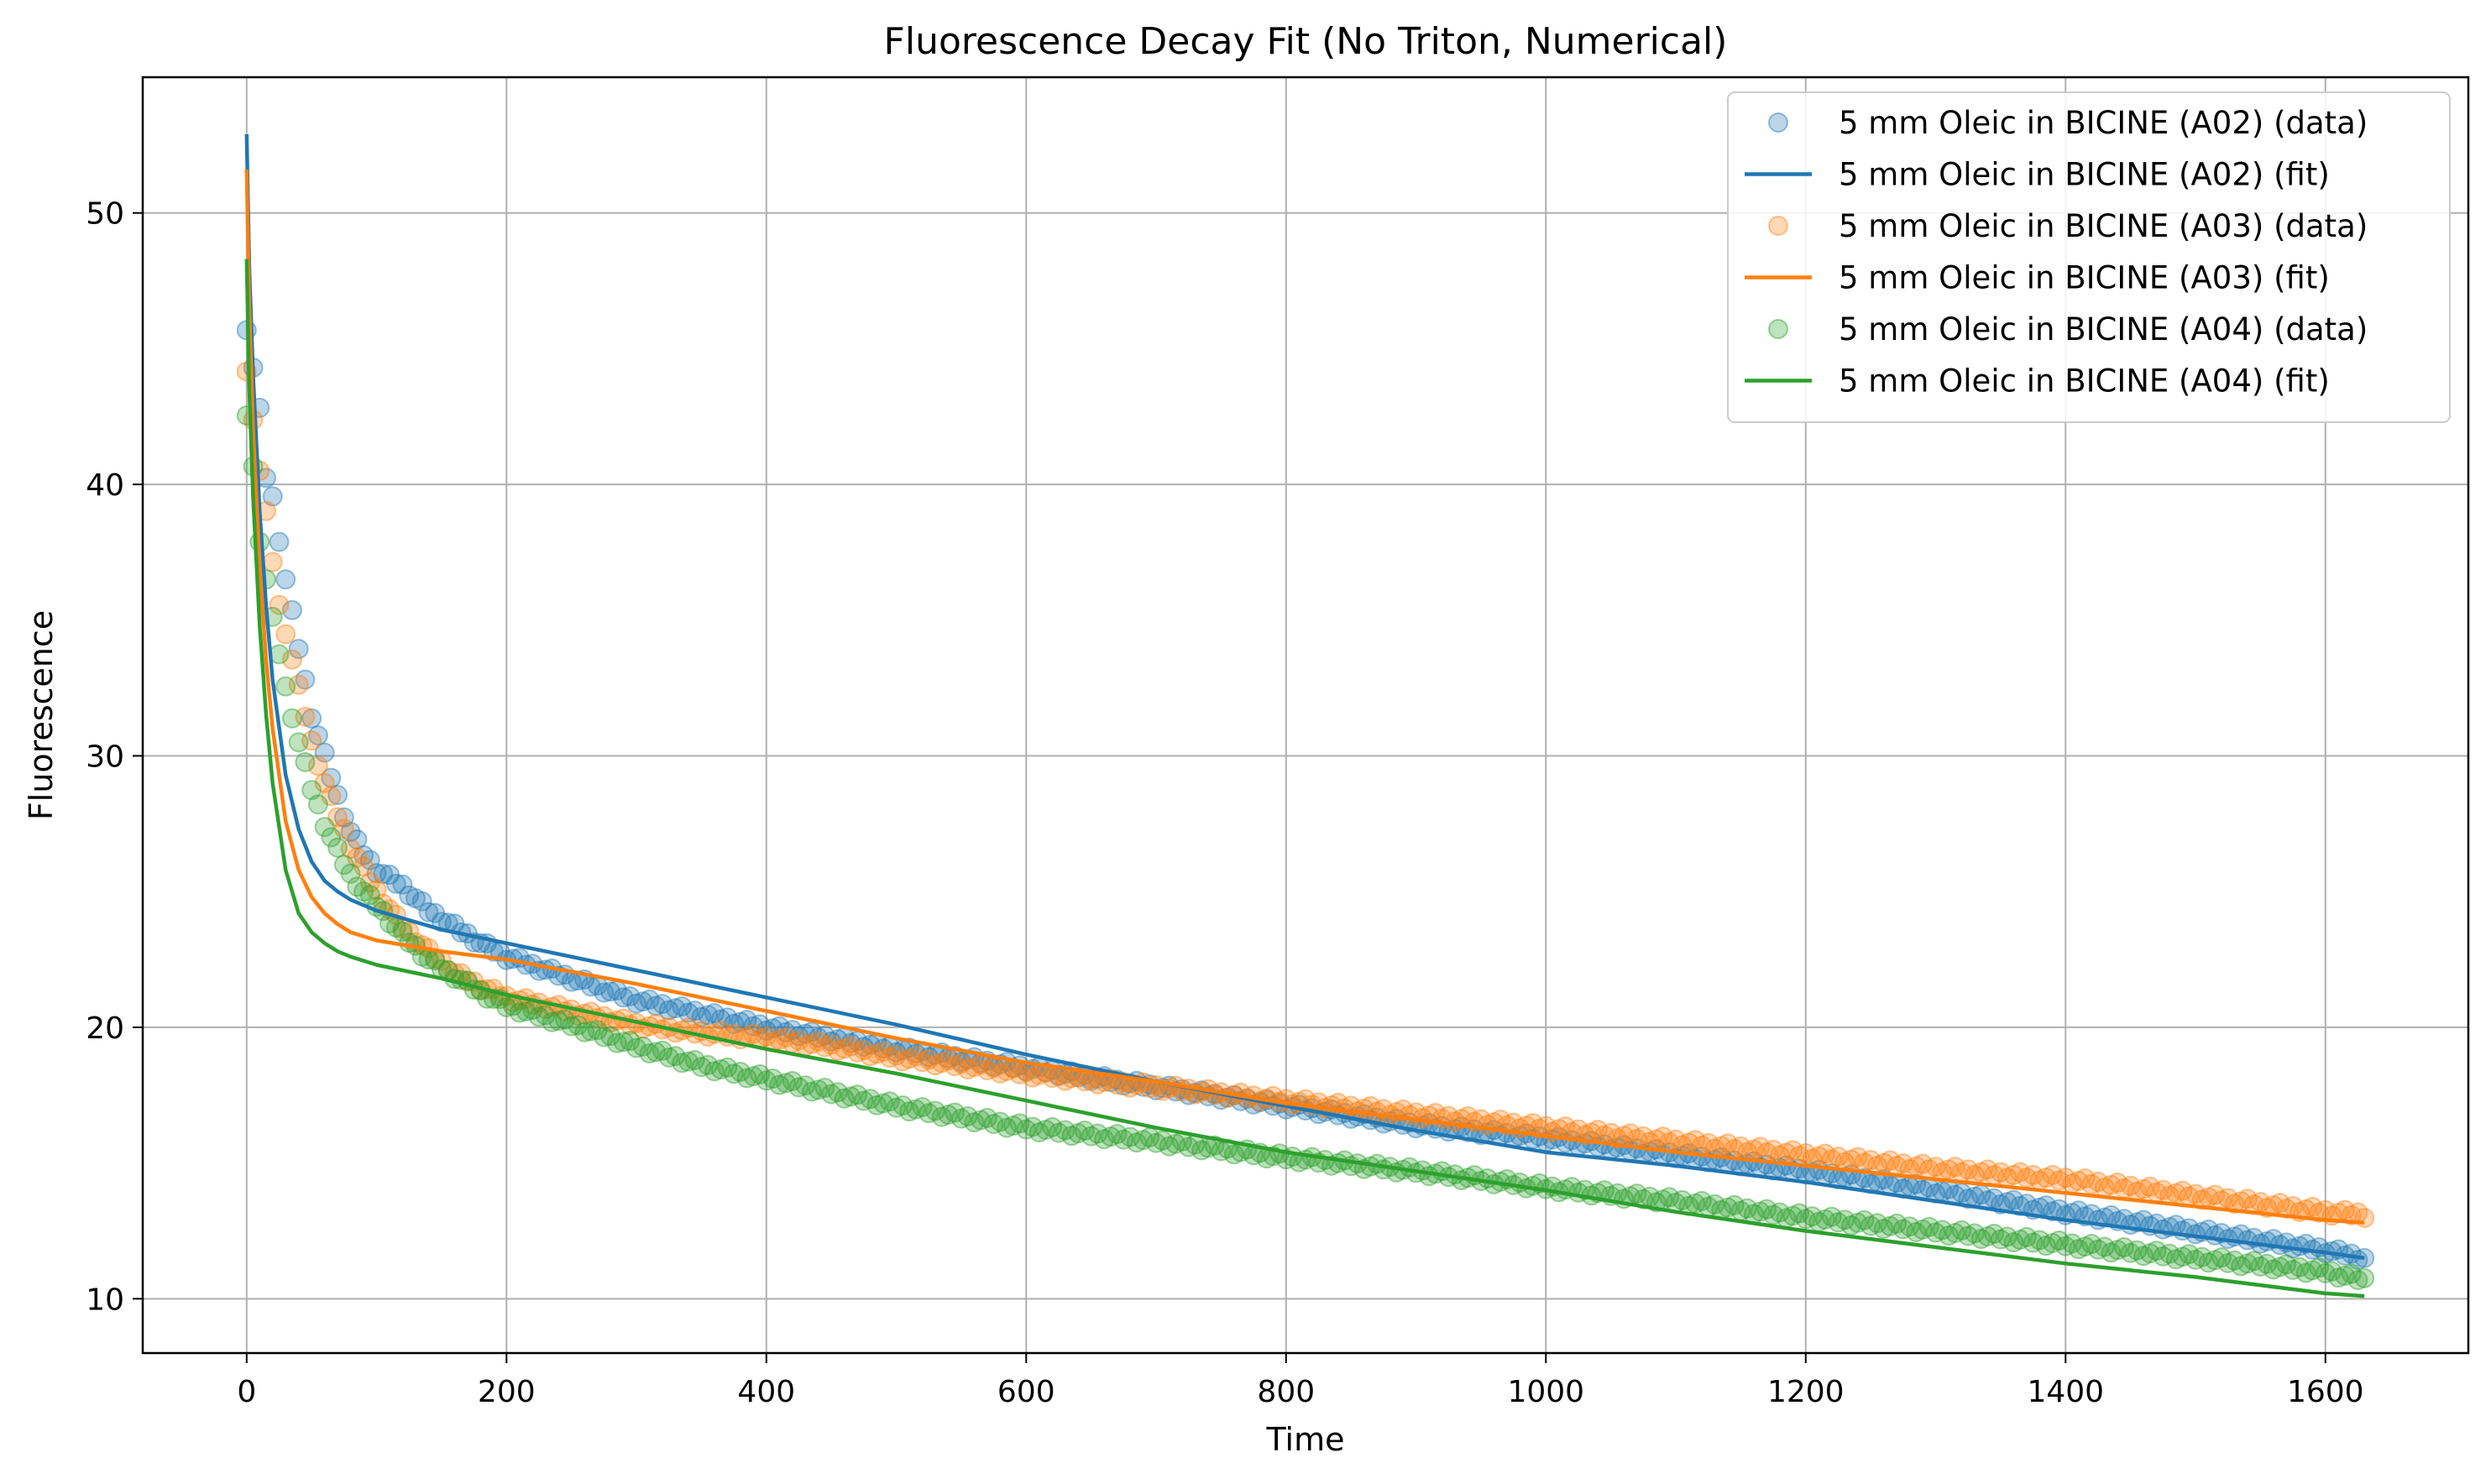 This screenshot has height=1484, width=2491. Describe the element at coordinates (1305, 1439) in the screenshot. I see `x-axis-label: Time` at that location.